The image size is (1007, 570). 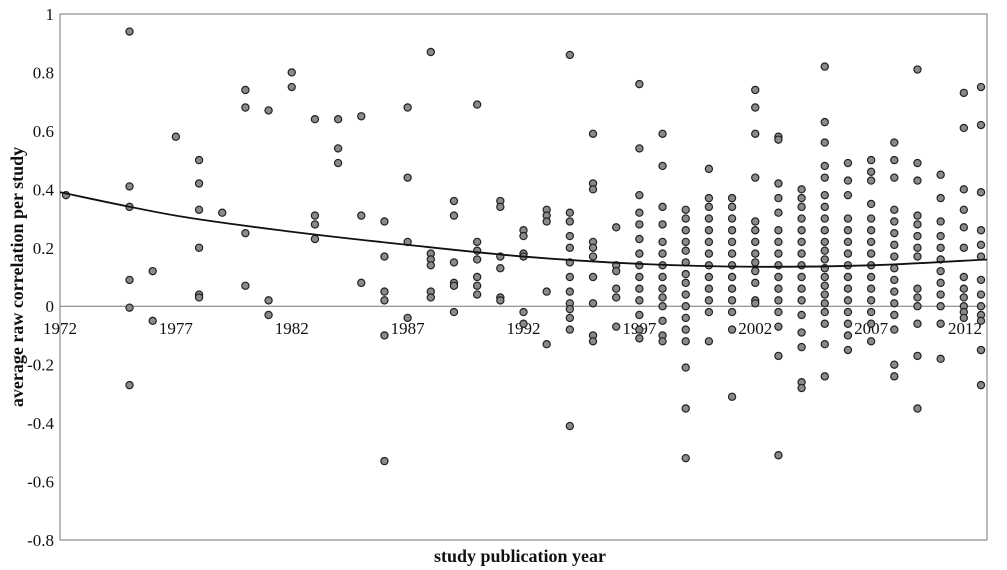 What do you see at coordinates (40, 540) in the screenshot?
I see `y-tick-label: -0.8` at bounding box center [40, 540].